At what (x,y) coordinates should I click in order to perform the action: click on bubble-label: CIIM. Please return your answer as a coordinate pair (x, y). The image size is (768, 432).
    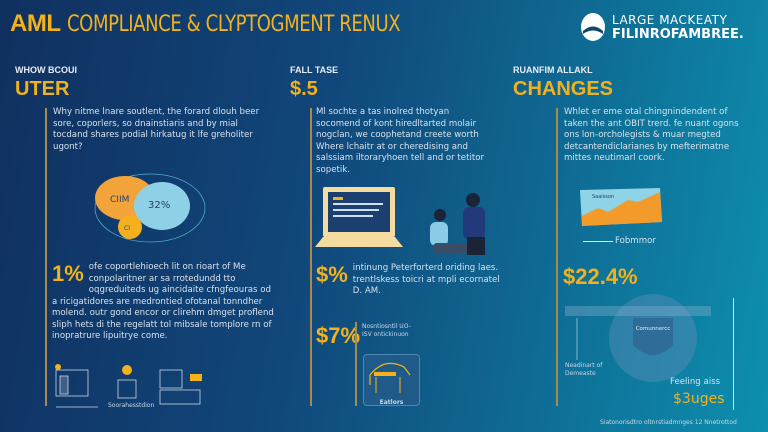
    Looking at the image, I should click on (119, 200).